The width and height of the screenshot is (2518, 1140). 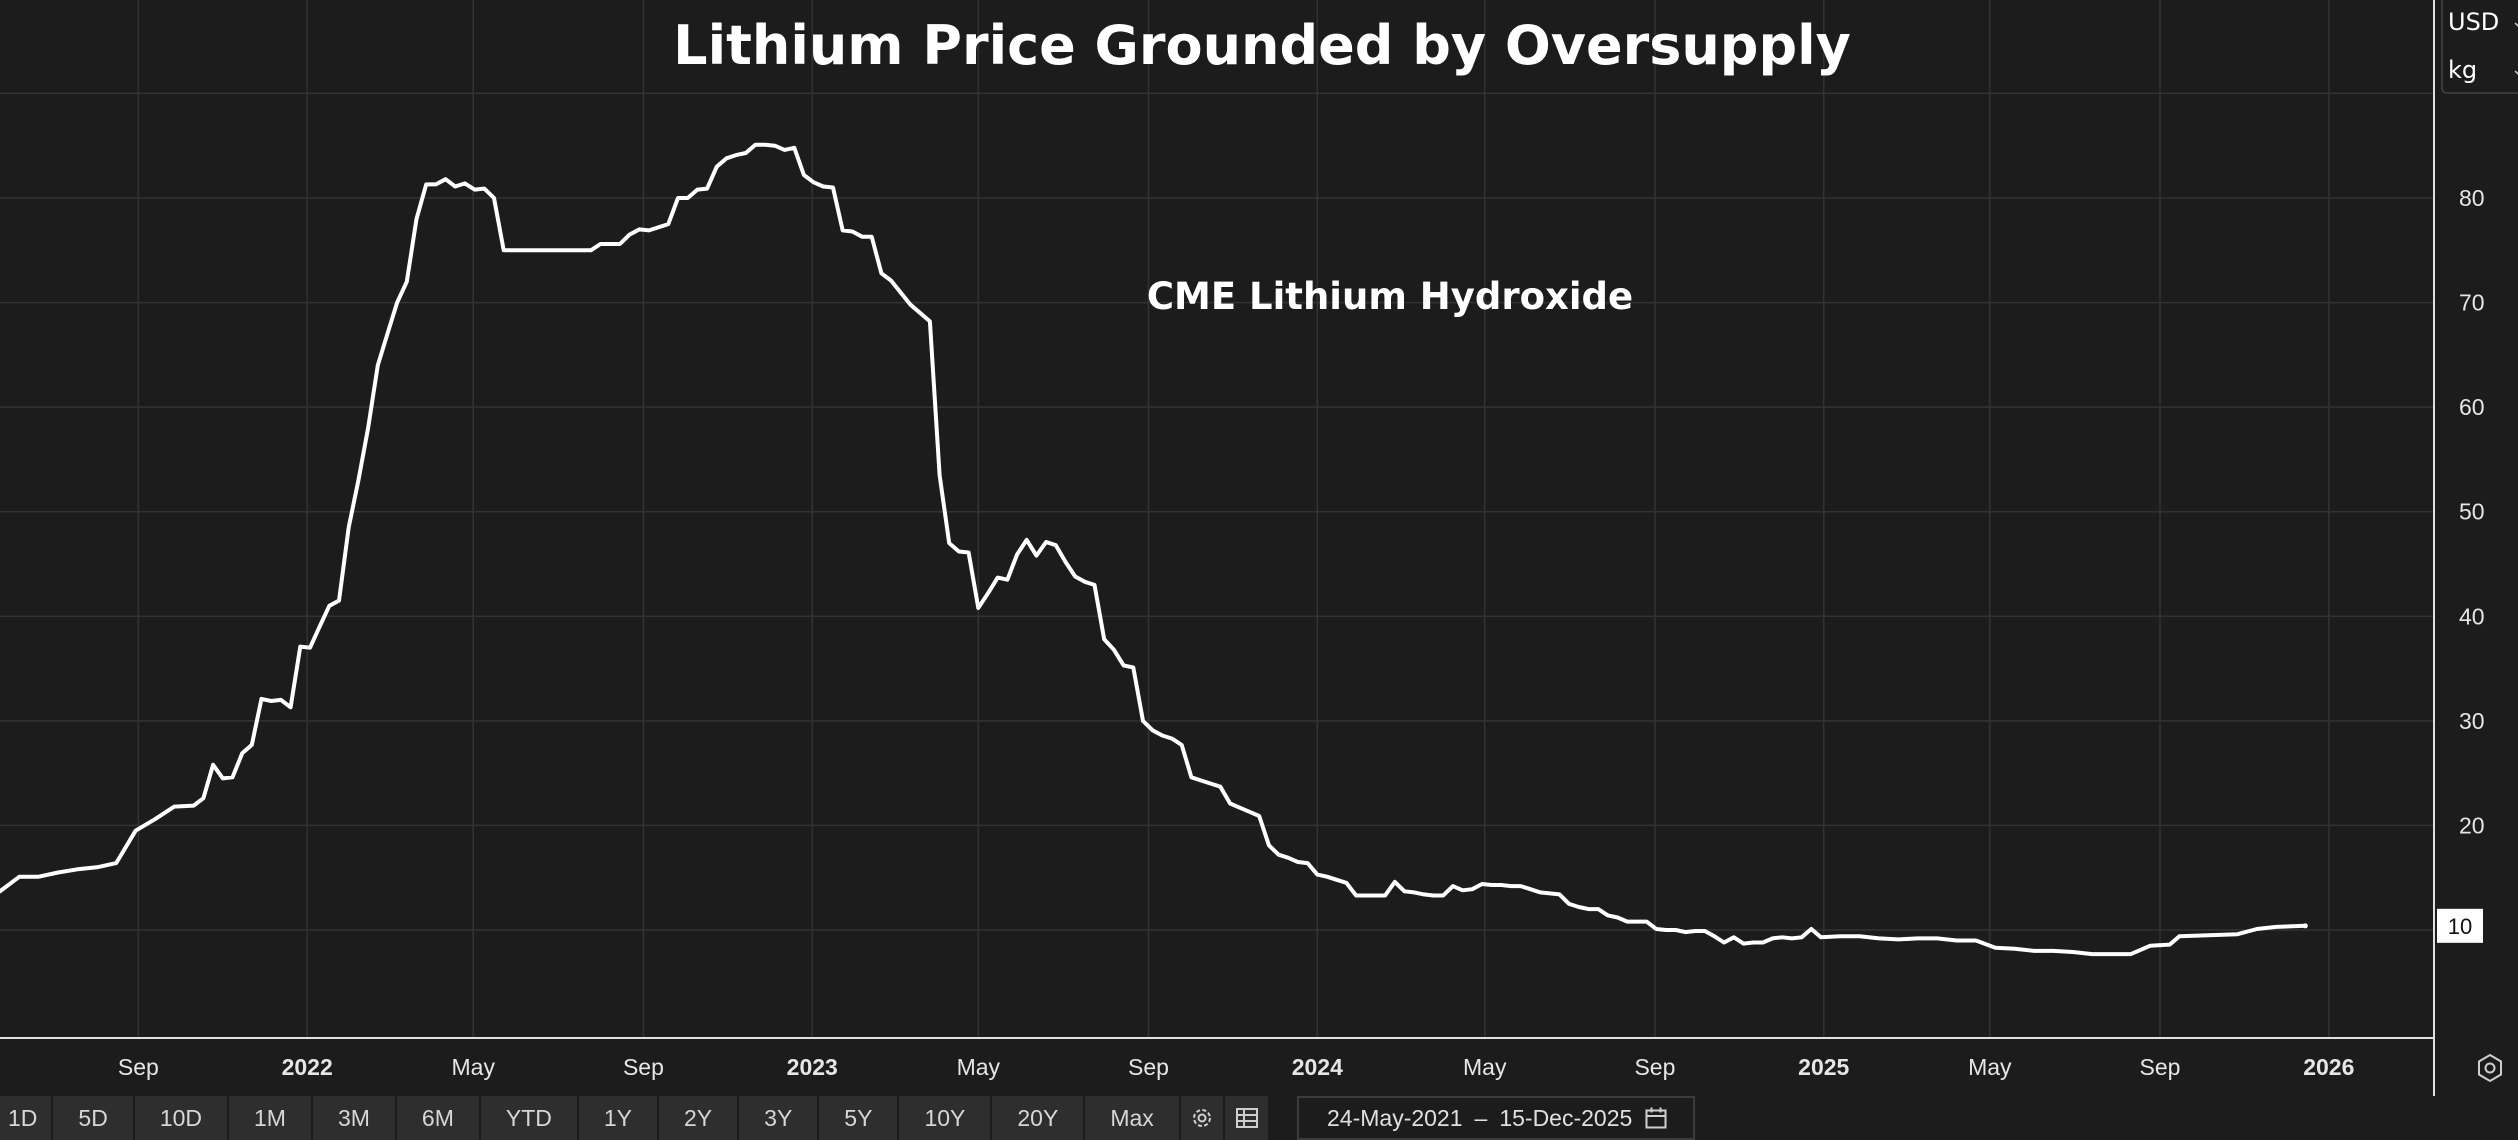 What do you see at coordinates (2474, 22) in the screenshot?
I see `currency-label: USD` at bounding box center [2474, 22].